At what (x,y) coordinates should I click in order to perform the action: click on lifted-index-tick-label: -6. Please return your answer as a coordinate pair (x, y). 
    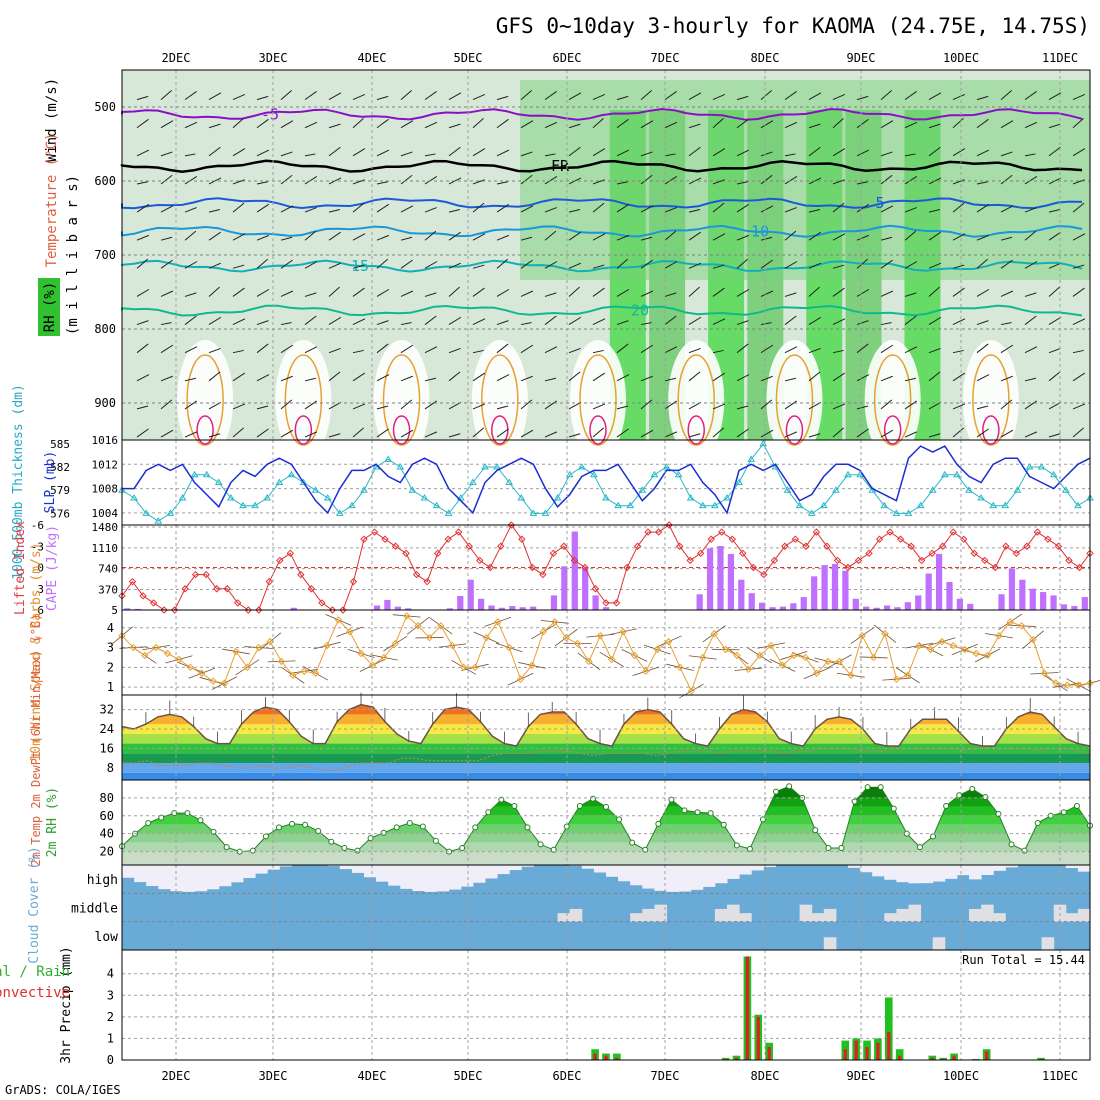
    Looking at the image, I should click on (37, 525).